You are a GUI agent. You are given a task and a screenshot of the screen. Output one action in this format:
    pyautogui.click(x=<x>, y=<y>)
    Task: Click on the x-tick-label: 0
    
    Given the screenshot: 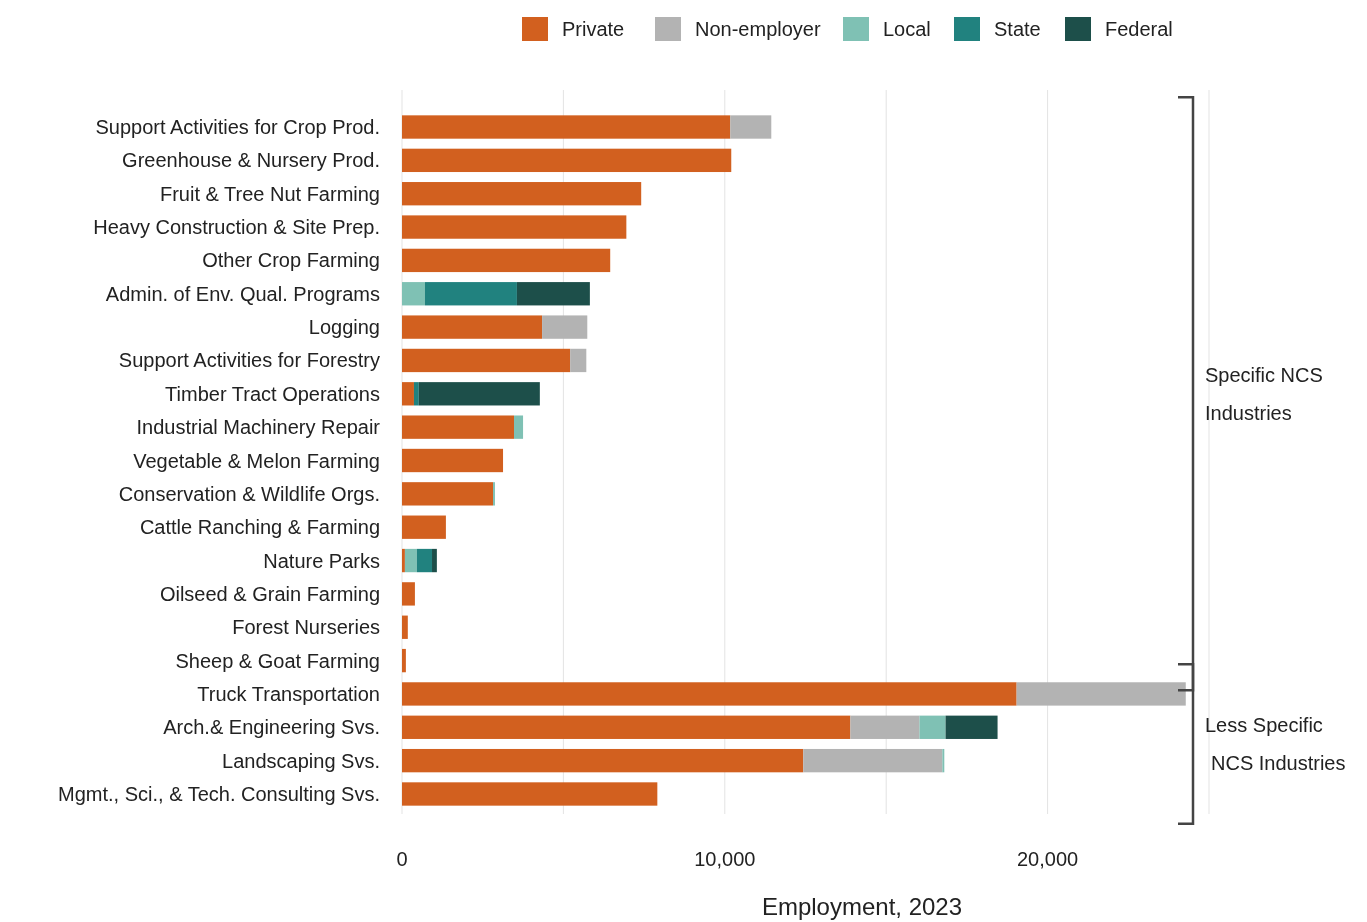 What is the action you would take?
    pyautogui.click(x=402, y=859)
    